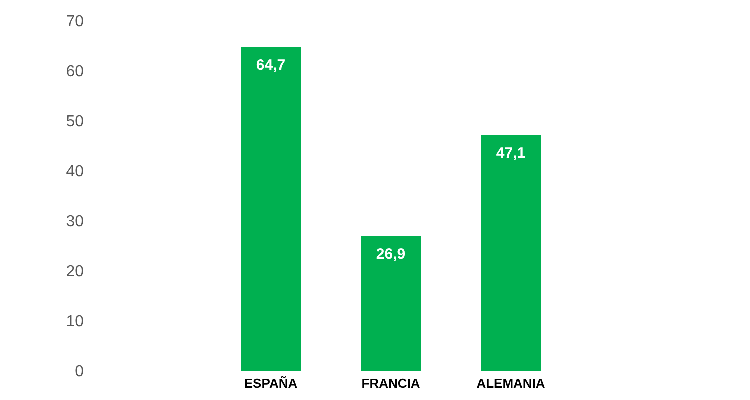 The image size is (750, 400). Describe the element at coordinates (75, 322) in the screenshot. I see `y-tick-label: 10` at that location.